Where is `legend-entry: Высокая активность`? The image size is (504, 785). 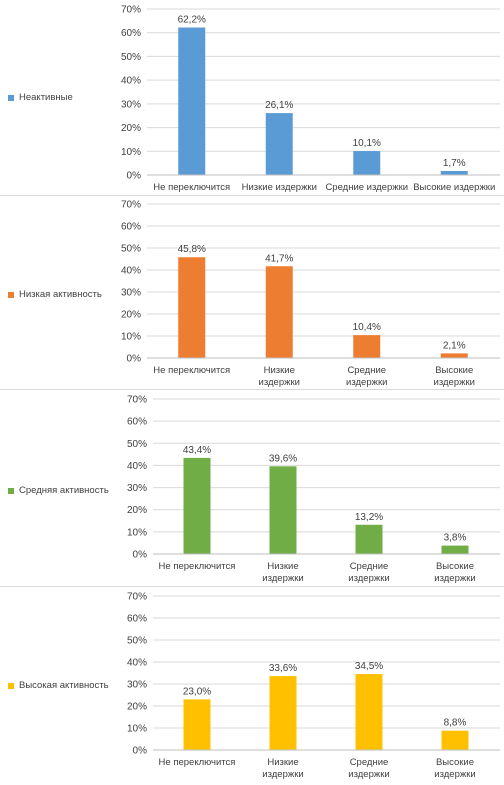 legend-entry: Высокая активность is located at coordinates (58, 685).